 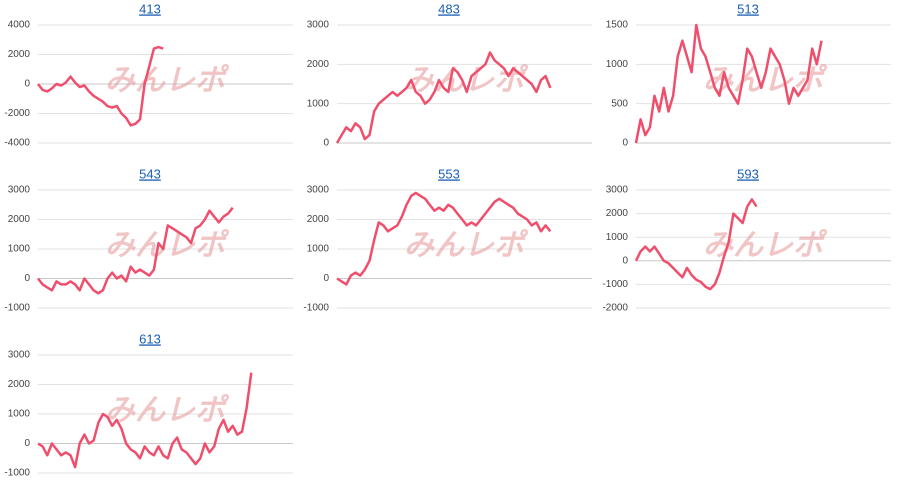 I want to click on chart-title: 593, so click(x=748, y=173).